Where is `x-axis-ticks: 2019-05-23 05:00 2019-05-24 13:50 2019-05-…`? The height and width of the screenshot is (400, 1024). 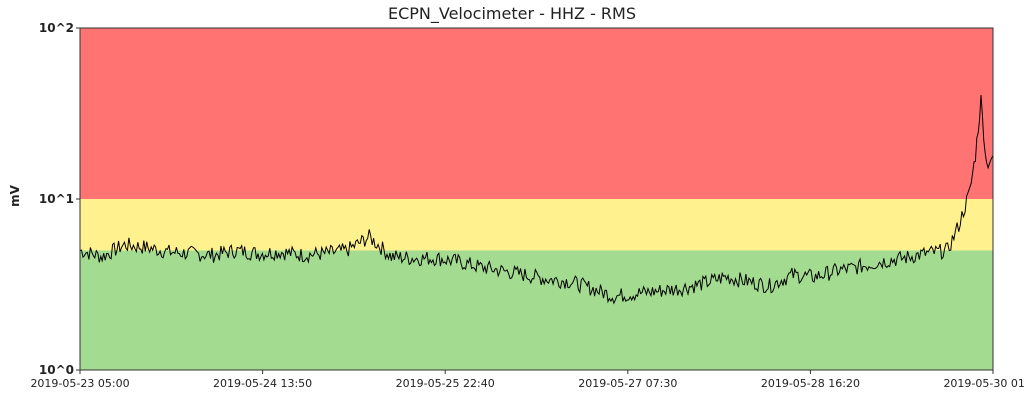 x-axis-ticks: 2019-05-23 05:00 2019-05-24 13:50 2019-05-… is located at coordinates (527, 380).